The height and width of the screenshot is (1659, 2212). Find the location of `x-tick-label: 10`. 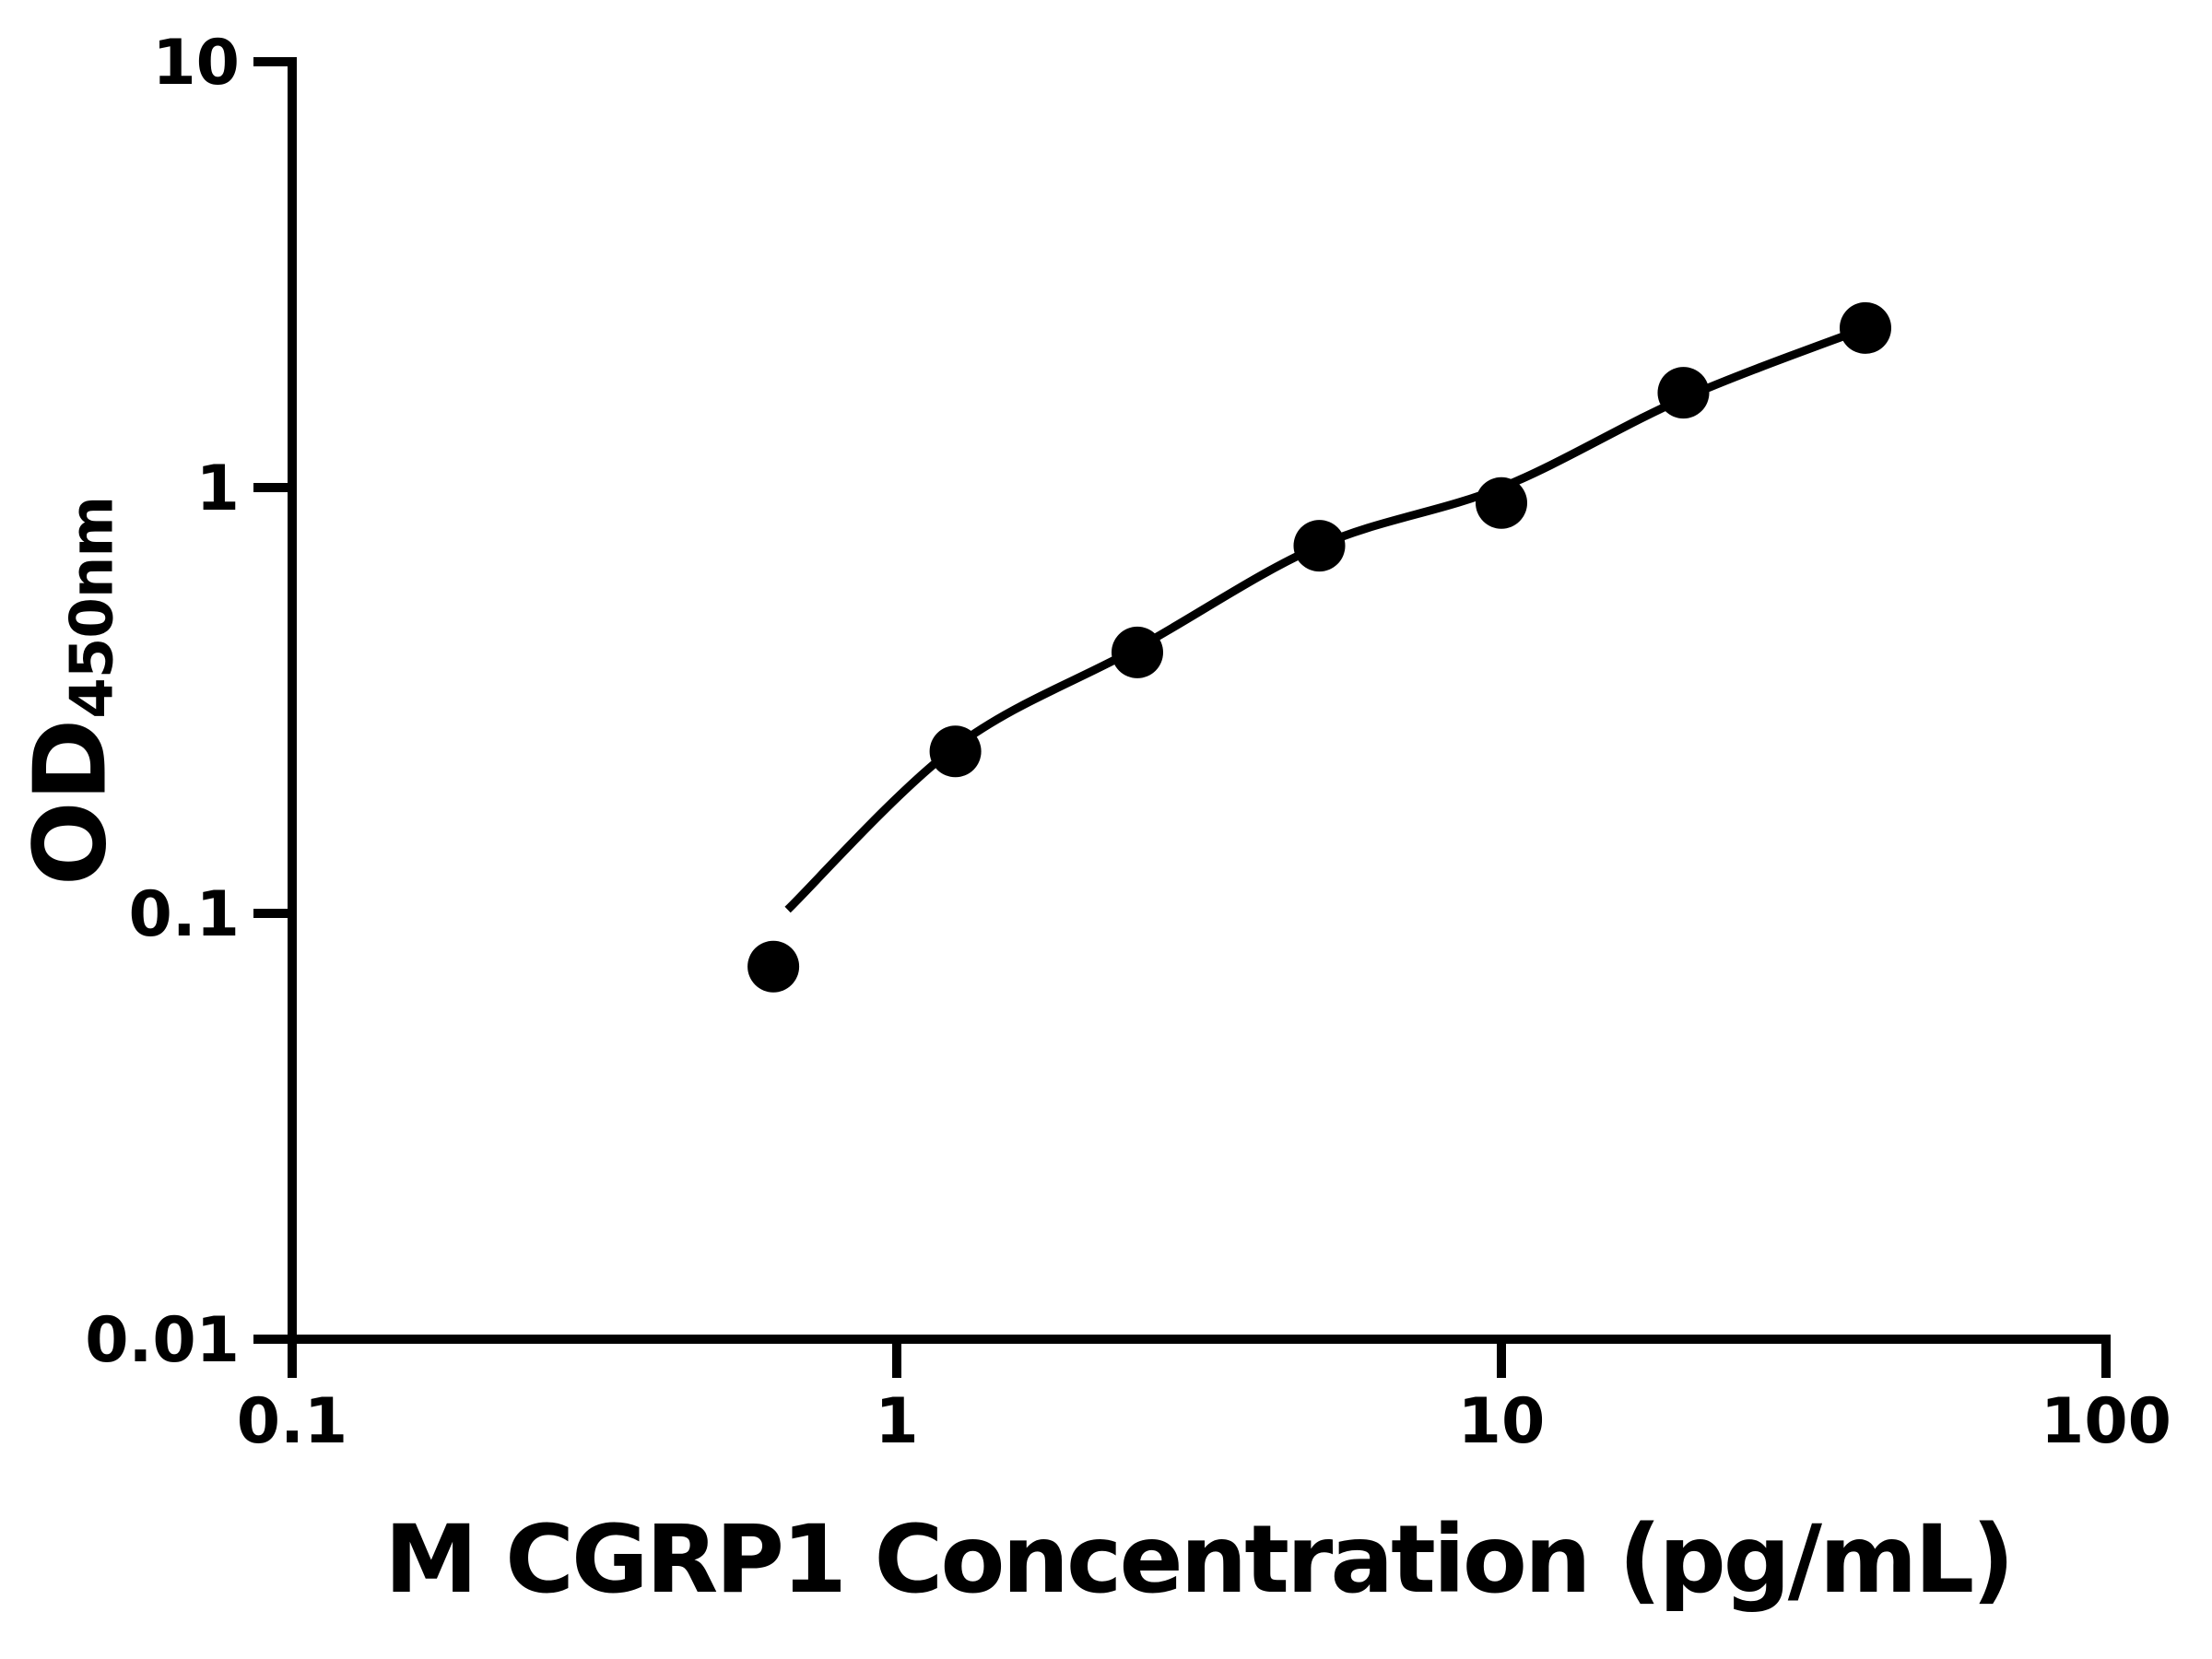

x-tick-label: 10 is located at coordinates (1502, 1421).